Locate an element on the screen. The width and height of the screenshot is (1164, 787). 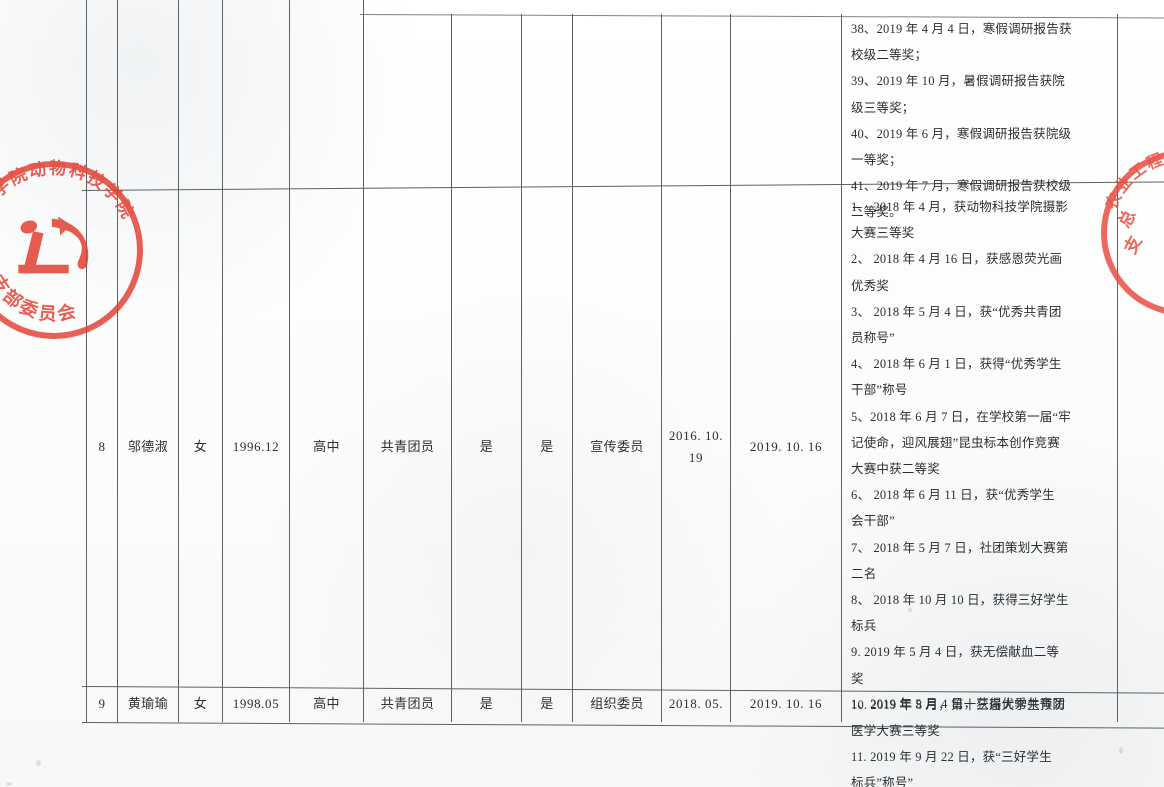
cell-row8-flag2: 是 is located at coordinates (547, 446).